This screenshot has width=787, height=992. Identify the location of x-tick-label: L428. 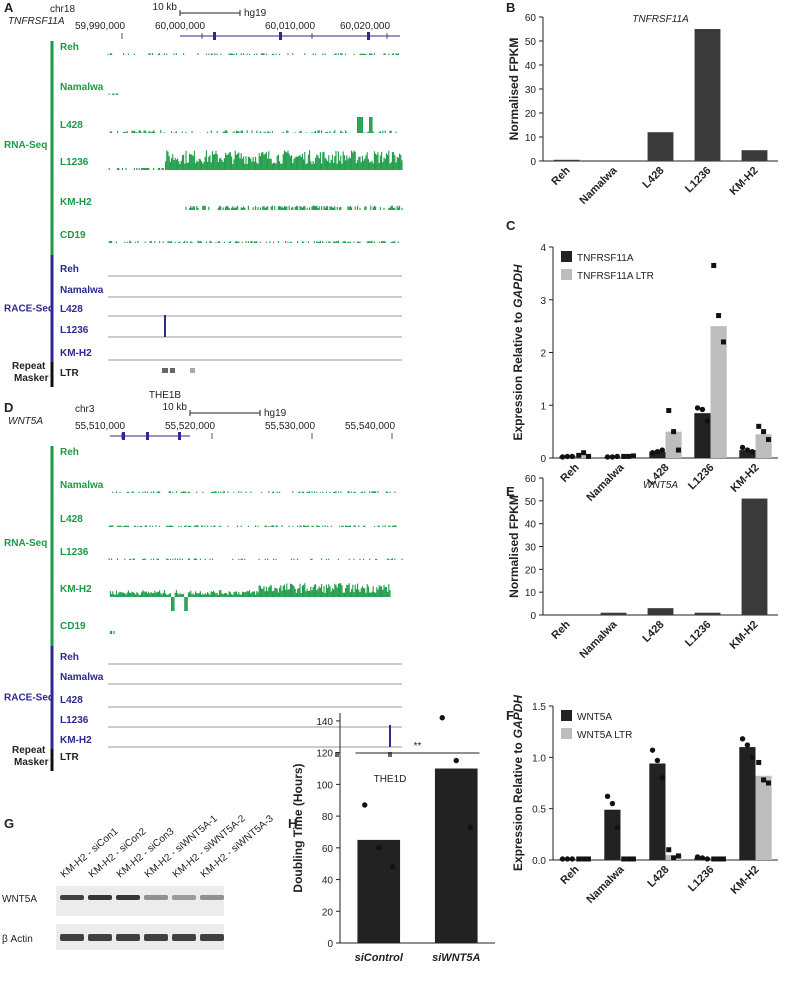
(658, 877).